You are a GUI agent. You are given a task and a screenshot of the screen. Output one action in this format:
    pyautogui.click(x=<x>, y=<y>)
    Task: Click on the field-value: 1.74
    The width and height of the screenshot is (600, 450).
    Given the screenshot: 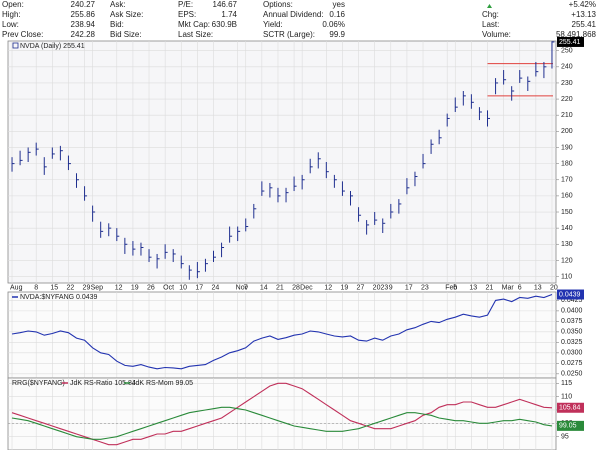 What is the action you would take?
    pyautogui.click(x=229, y=14)
    